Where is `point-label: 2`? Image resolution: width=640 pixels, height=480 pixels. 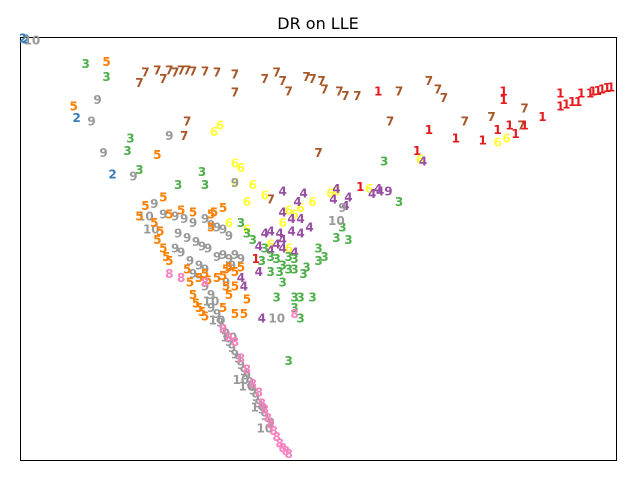
point-label: 2 is located at coordinates (77, 118).